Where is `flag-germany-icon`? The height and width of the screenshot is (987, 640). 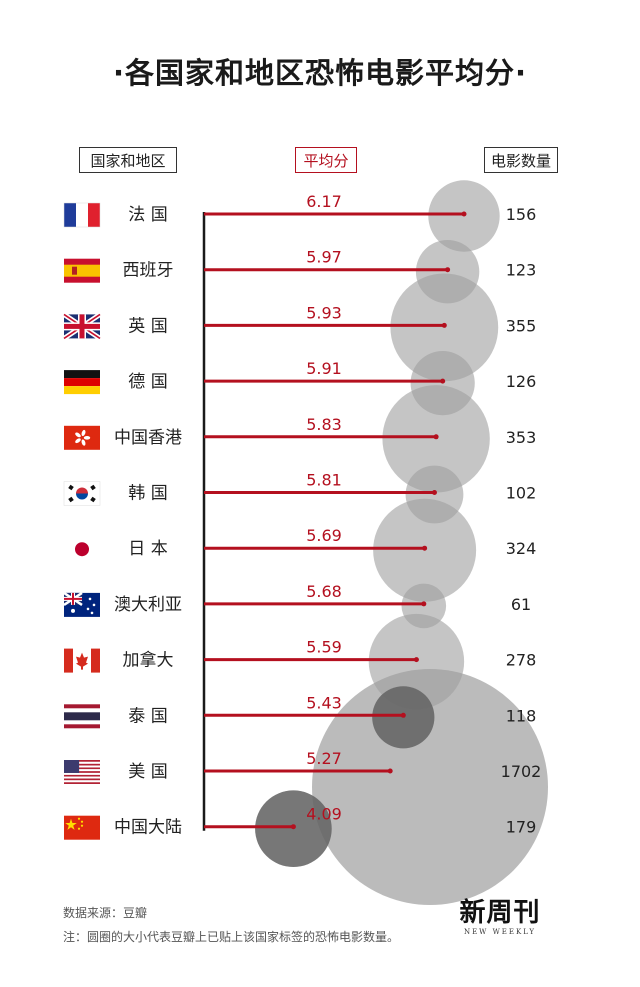 flag-germany-icon is located at coordinates (82, 382).